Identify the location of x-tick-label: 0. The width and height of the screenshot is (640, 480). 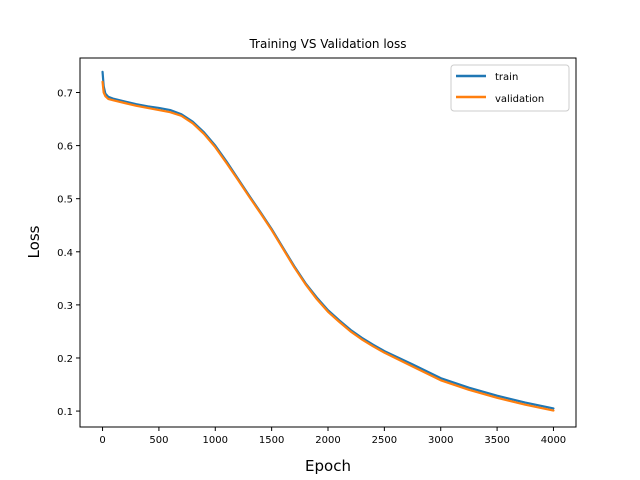
(102, 440).